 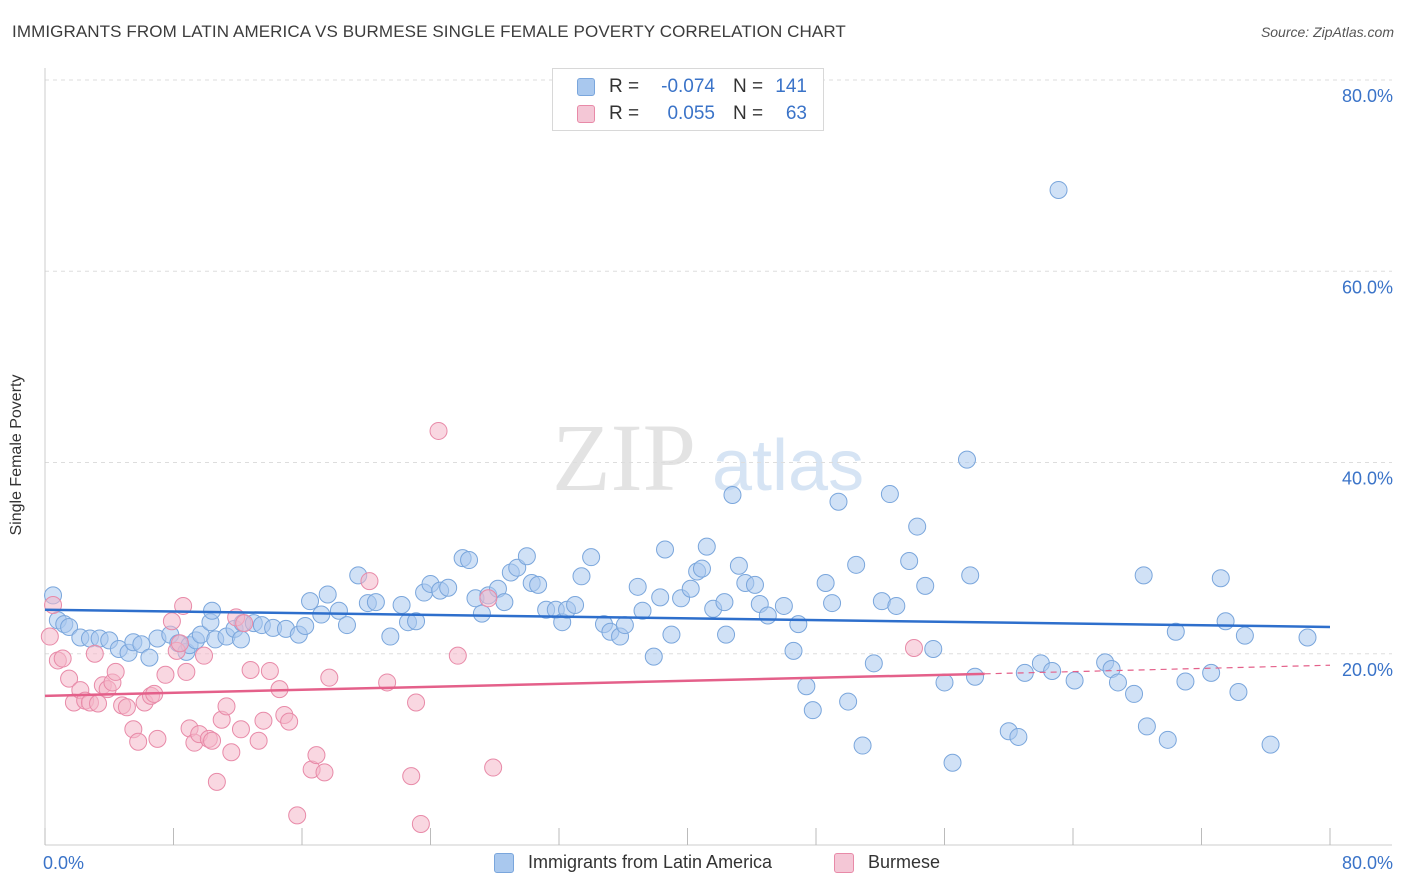 I want to click on x-tick-label: 80.0%, so click(x=1367, y=863).